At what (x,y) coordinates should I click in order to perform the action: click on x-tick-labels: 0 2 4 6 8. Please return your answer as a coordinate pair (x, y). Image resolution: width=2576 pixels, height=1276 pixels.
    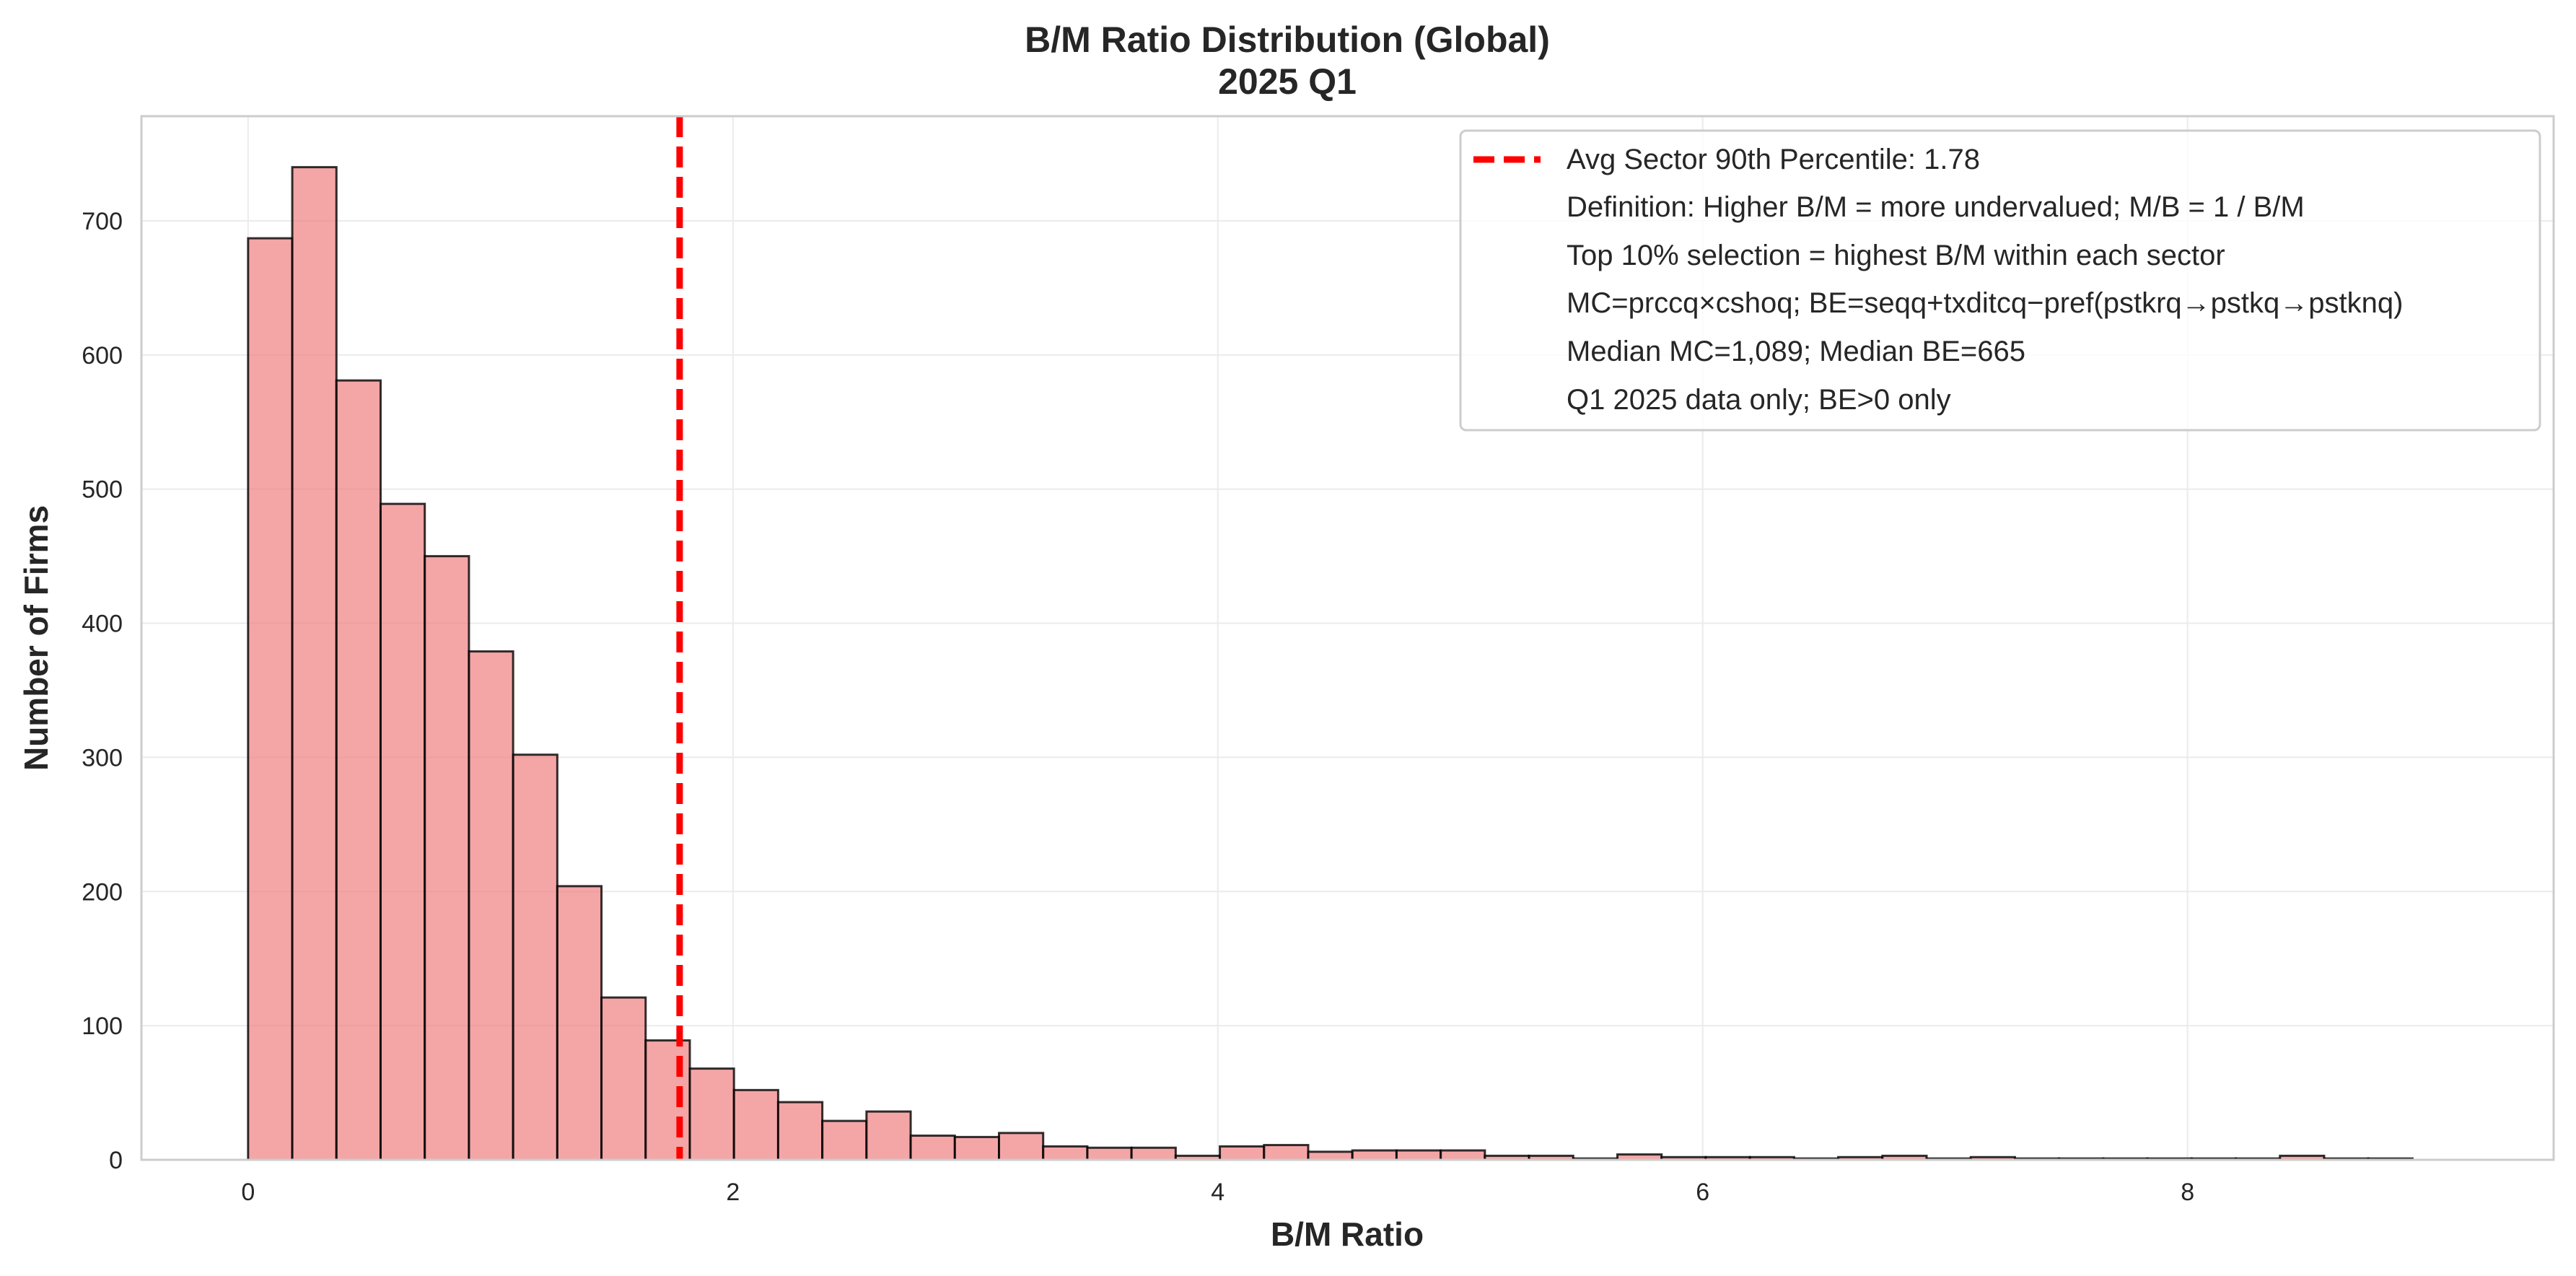
    Looking at the image, I should click on (1217, 1192).